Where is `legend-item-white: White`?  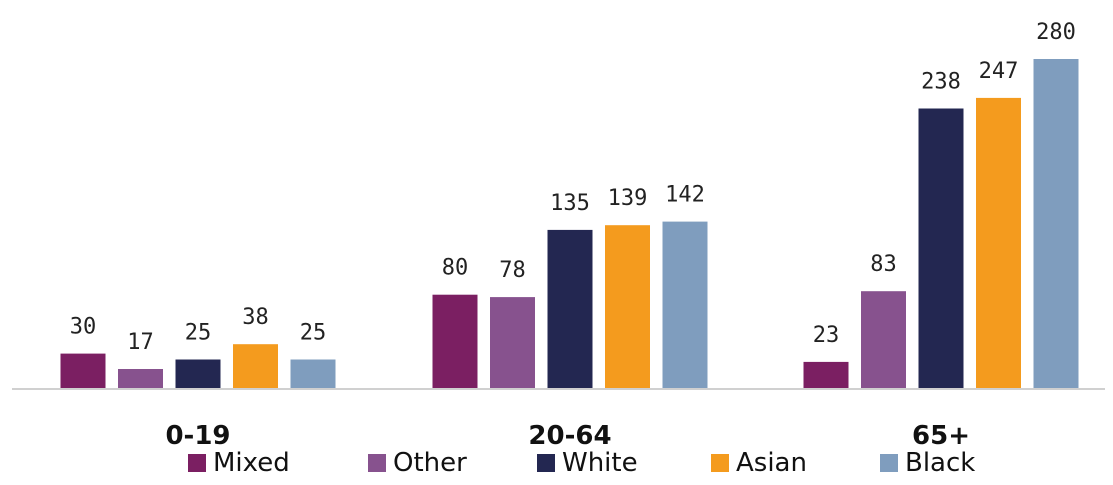 legend-item-white: White is located at coordinates (587, 463).